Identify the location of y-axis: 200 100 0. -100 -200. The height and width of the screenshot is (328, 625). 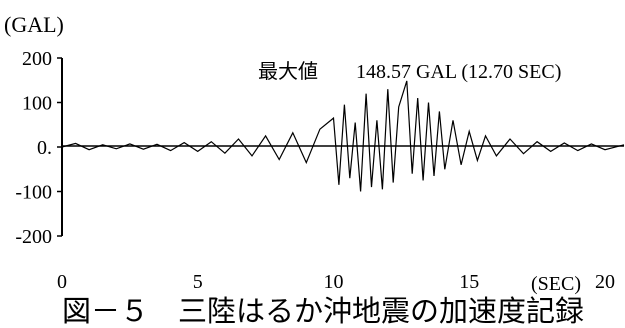
(38, 148).